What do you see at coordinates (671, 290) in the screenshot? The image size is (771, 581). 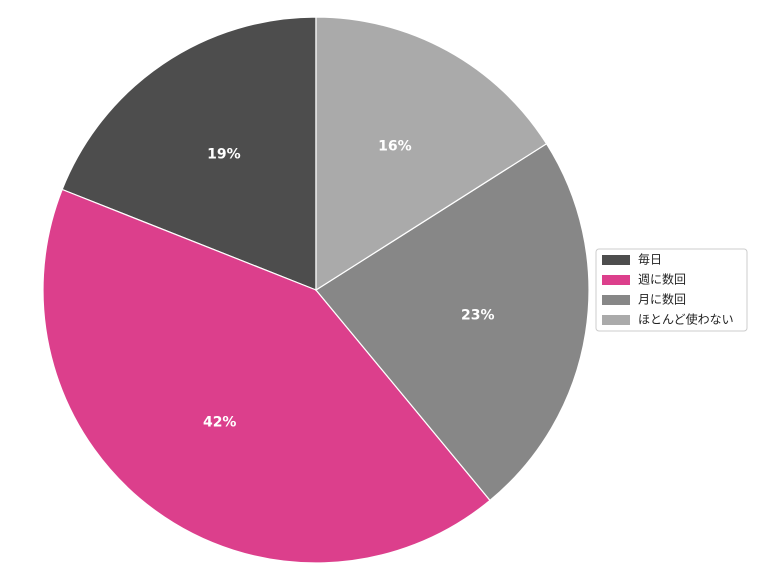 I see `legend-box` at bounding box center [671, 290].